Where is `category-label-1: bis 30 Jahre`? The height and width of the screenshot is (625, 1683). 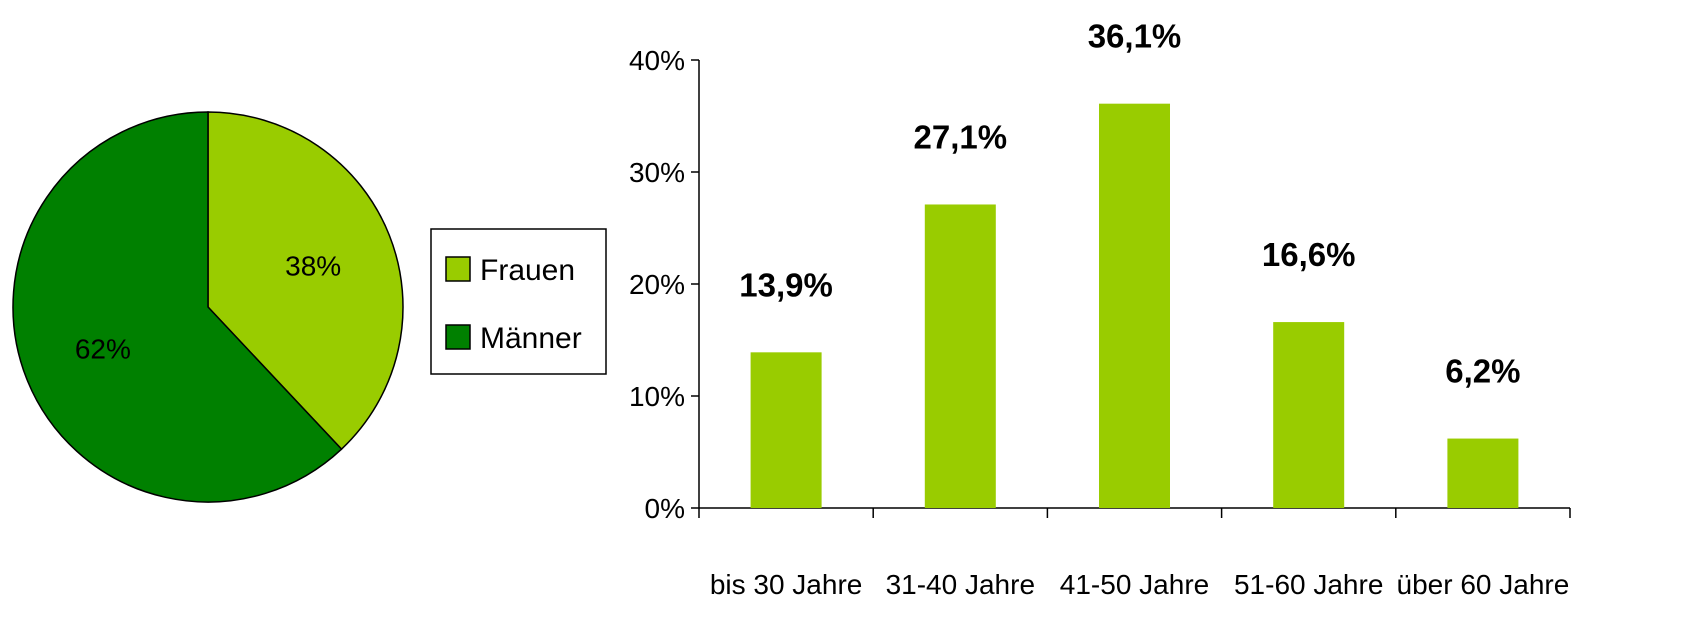 category-label-1: bis 30 Jahre is located at coordinates (786, 584).